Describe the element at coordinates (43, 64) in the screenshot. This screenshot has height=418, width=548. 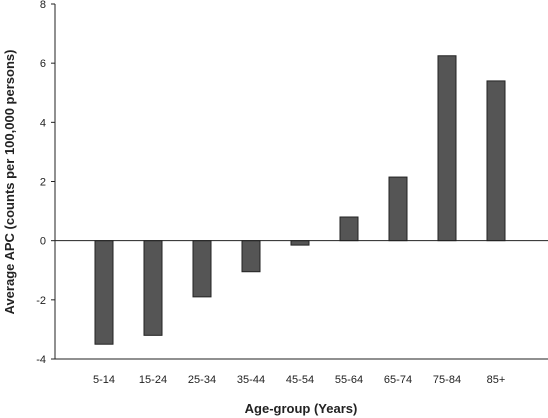
I see `y-tick-label: 6` at that location.